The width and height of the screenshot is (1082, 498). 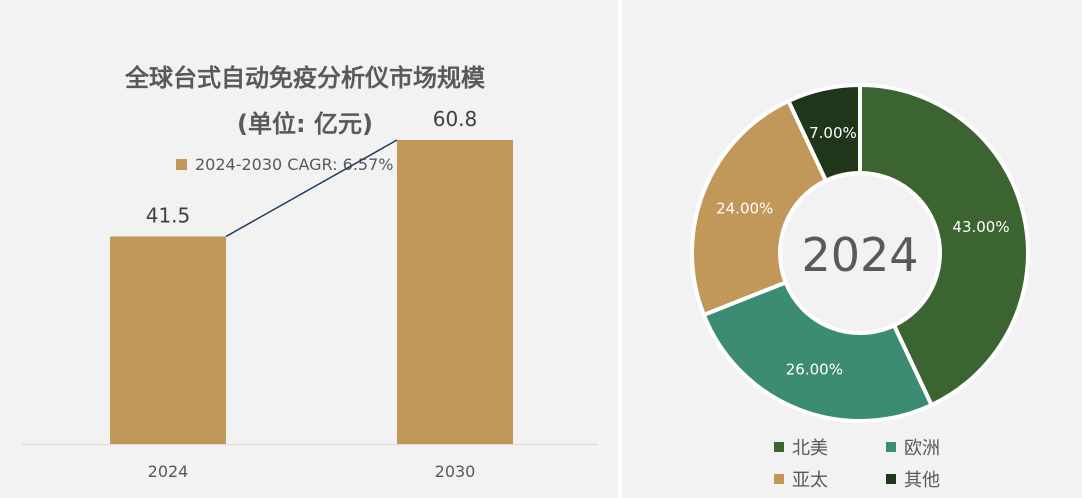 I want to click on donut-slice-亚太, so click(x=759, y=208).